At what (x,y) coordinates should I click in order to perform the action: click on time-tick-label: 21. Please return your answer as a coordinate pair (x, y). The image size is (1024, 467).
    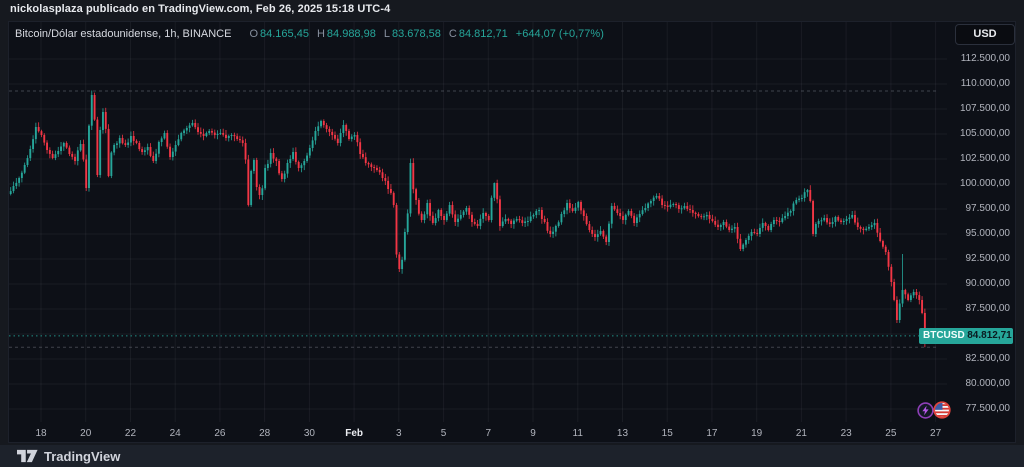
    Looking at the image, I should click on (801, 433).